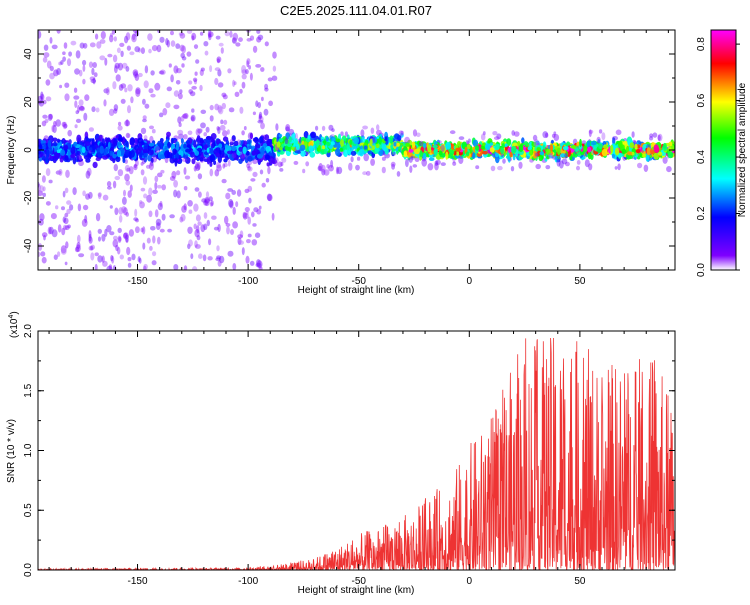 The height and width of the screenshot is (605, 750). Describe the element at coordinates (28, 510) in the screenshot. I see `y-tick-label: 0.5` at that location.